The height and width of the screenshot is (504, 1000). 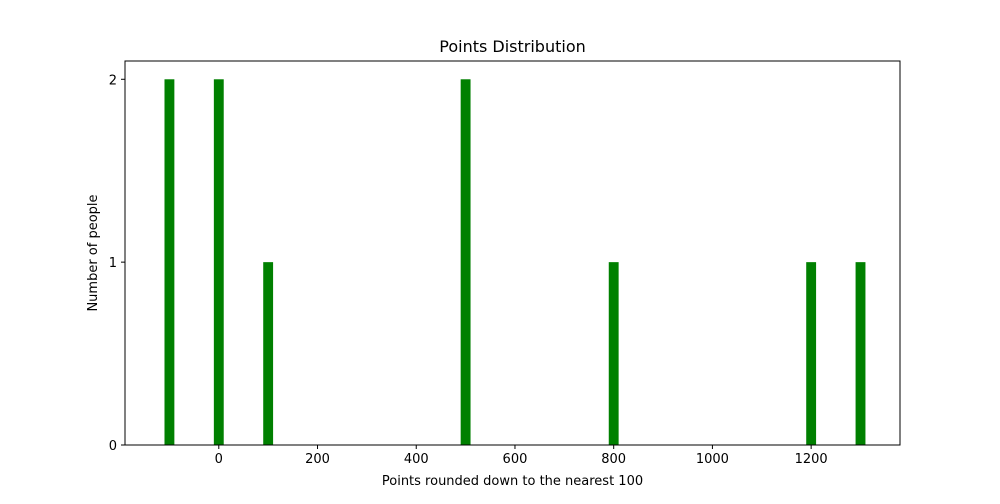 What do you see at coordinates (712, 459) in the screenshot?
I see `x-tick-label: 1000` at bounding box center [712, 459].